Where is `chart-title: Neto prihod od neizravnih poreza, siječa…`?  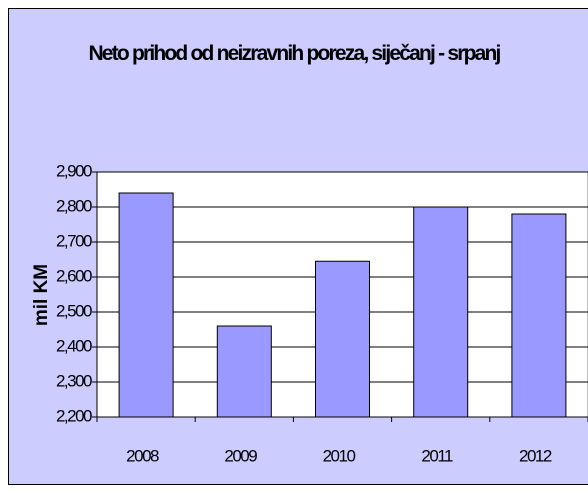 chart-title: Neto prihod od neizravnih poreza, siječa… is located at coordinates (294, 53).